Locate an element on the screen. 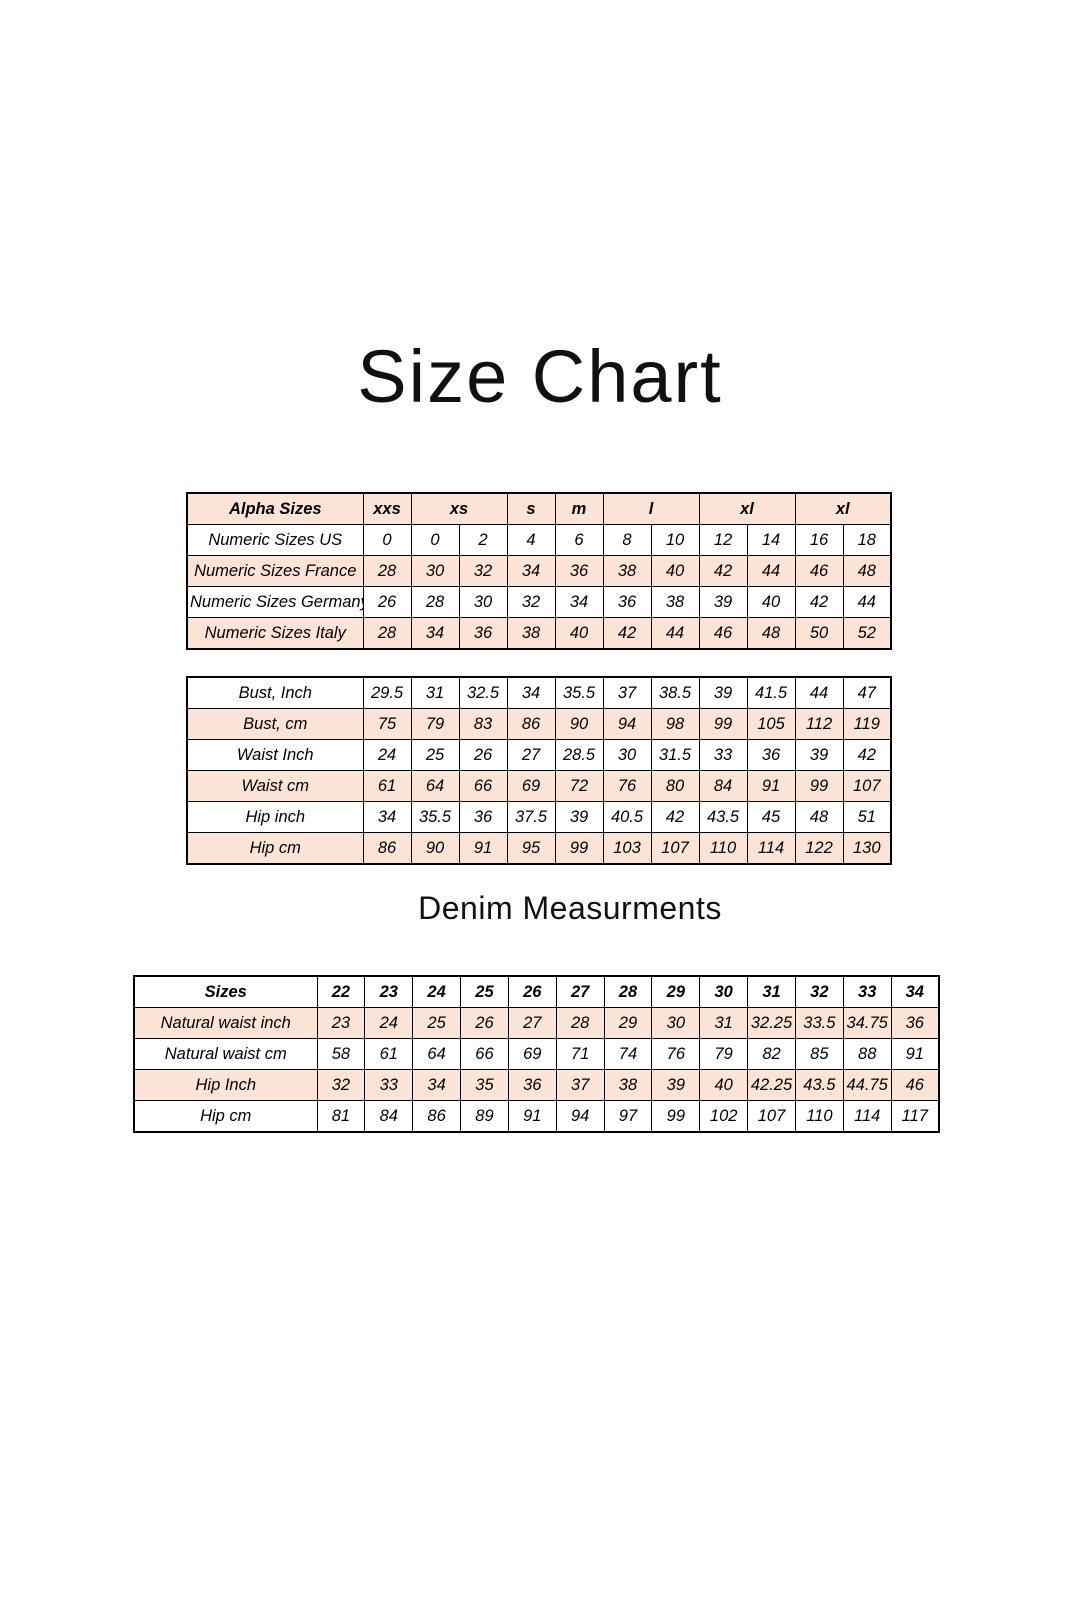 The width and height of the screenshot is (1080, 1620). table-row: Hip inch 34 35.5 36 37.5 39 40.5 42 43.5 45 48 51 is located at coordinates (539, 817).